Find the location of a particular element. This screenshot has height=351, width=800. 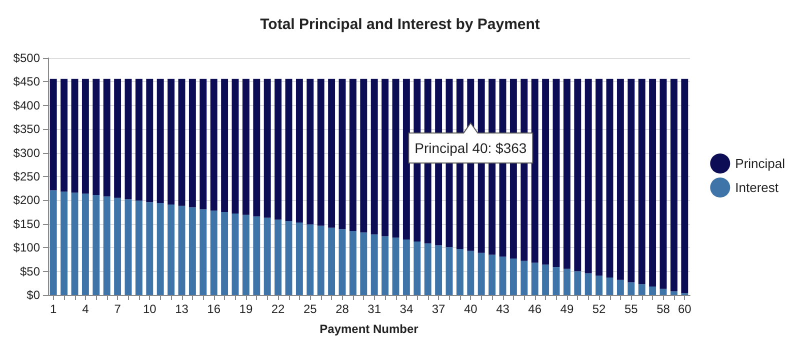

y-tick-label: $0 is located at coordinates (33, 295).